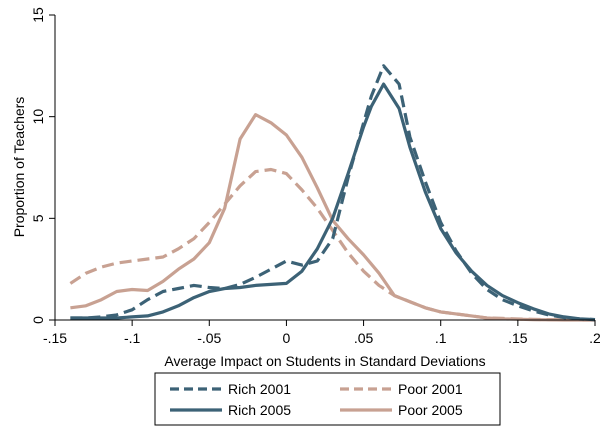 This screenshot has height=428, width=600. What do you see at coordinates (42, 165) in the screenshot?
I see `y-ticks: 0 5 10 15` at bounding box center [42, 165].